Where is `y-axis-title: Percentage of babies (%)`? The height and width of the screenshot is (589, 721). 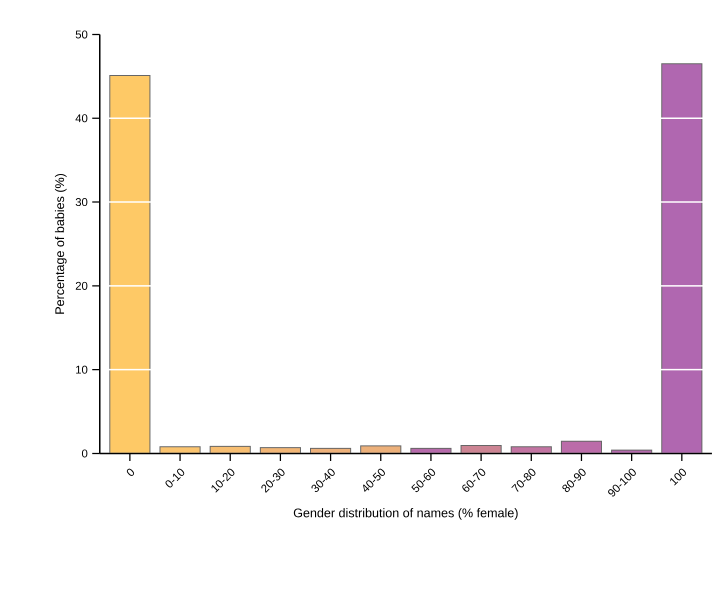 y-axis-title: Percentage of babies (%) is located at coordinates (60, 244).